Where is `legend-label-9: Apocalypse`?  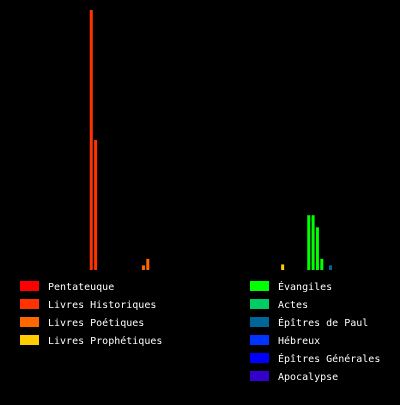
legend-label-9: Apocalypse is located at coordinates (308, 377).